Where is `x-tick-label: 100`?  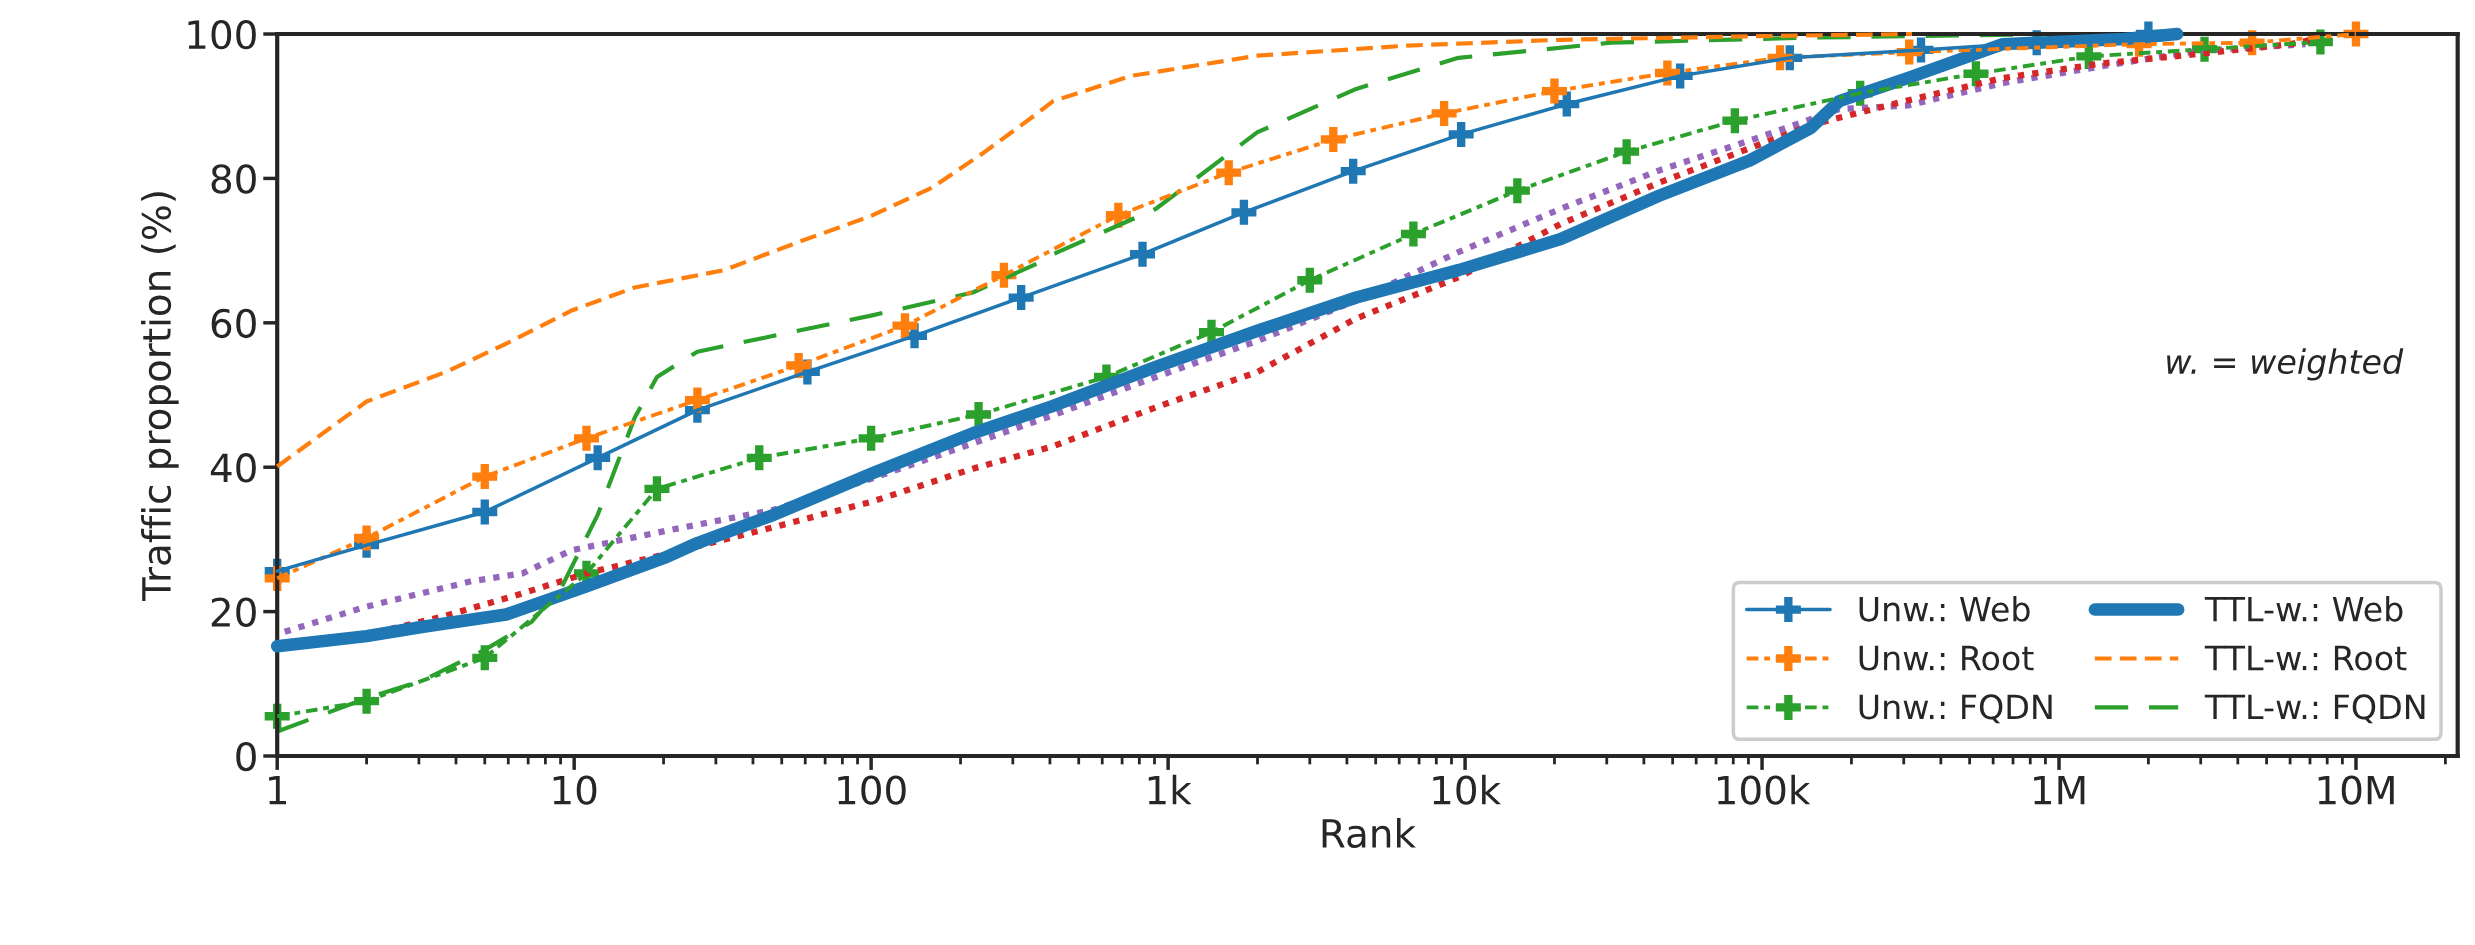 x-tick-label: 100 is located at coordinates (872, 790).